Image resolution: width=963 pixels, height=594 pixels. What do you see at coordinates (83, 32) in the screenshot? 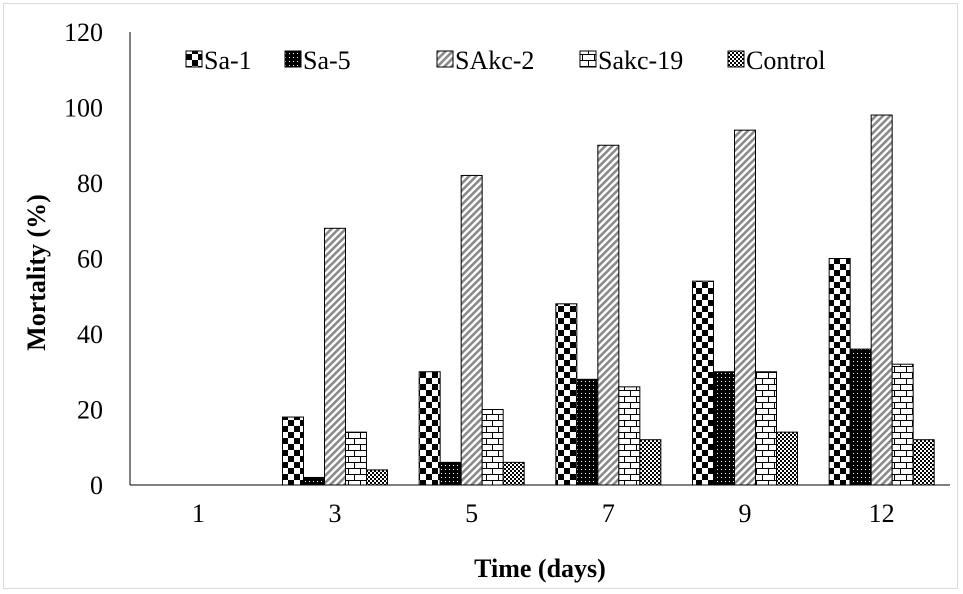
I see `y-tick-label: 120` at bounding box center [83, 32].